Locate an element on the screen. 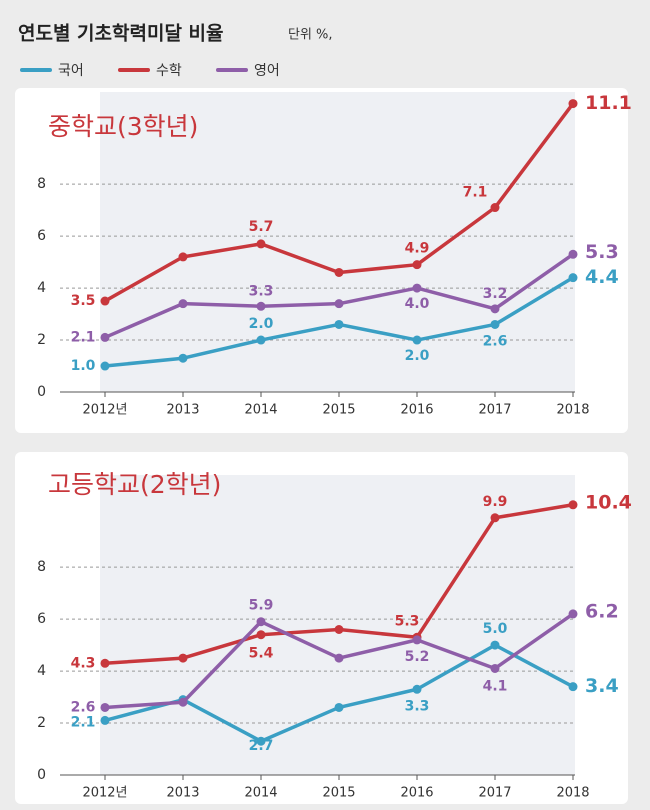 The width and height of the screenshot is (650, 810). data-label: 4.1 is located at coordinates (495, 686).